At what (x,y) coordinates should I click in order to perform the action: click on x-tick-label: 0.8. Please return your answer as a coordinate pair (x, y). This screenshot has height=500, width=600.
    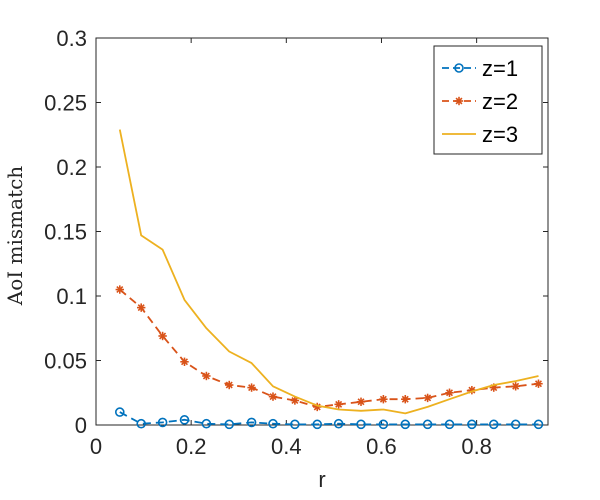
    Looking at the image, I should click on (476, 446).